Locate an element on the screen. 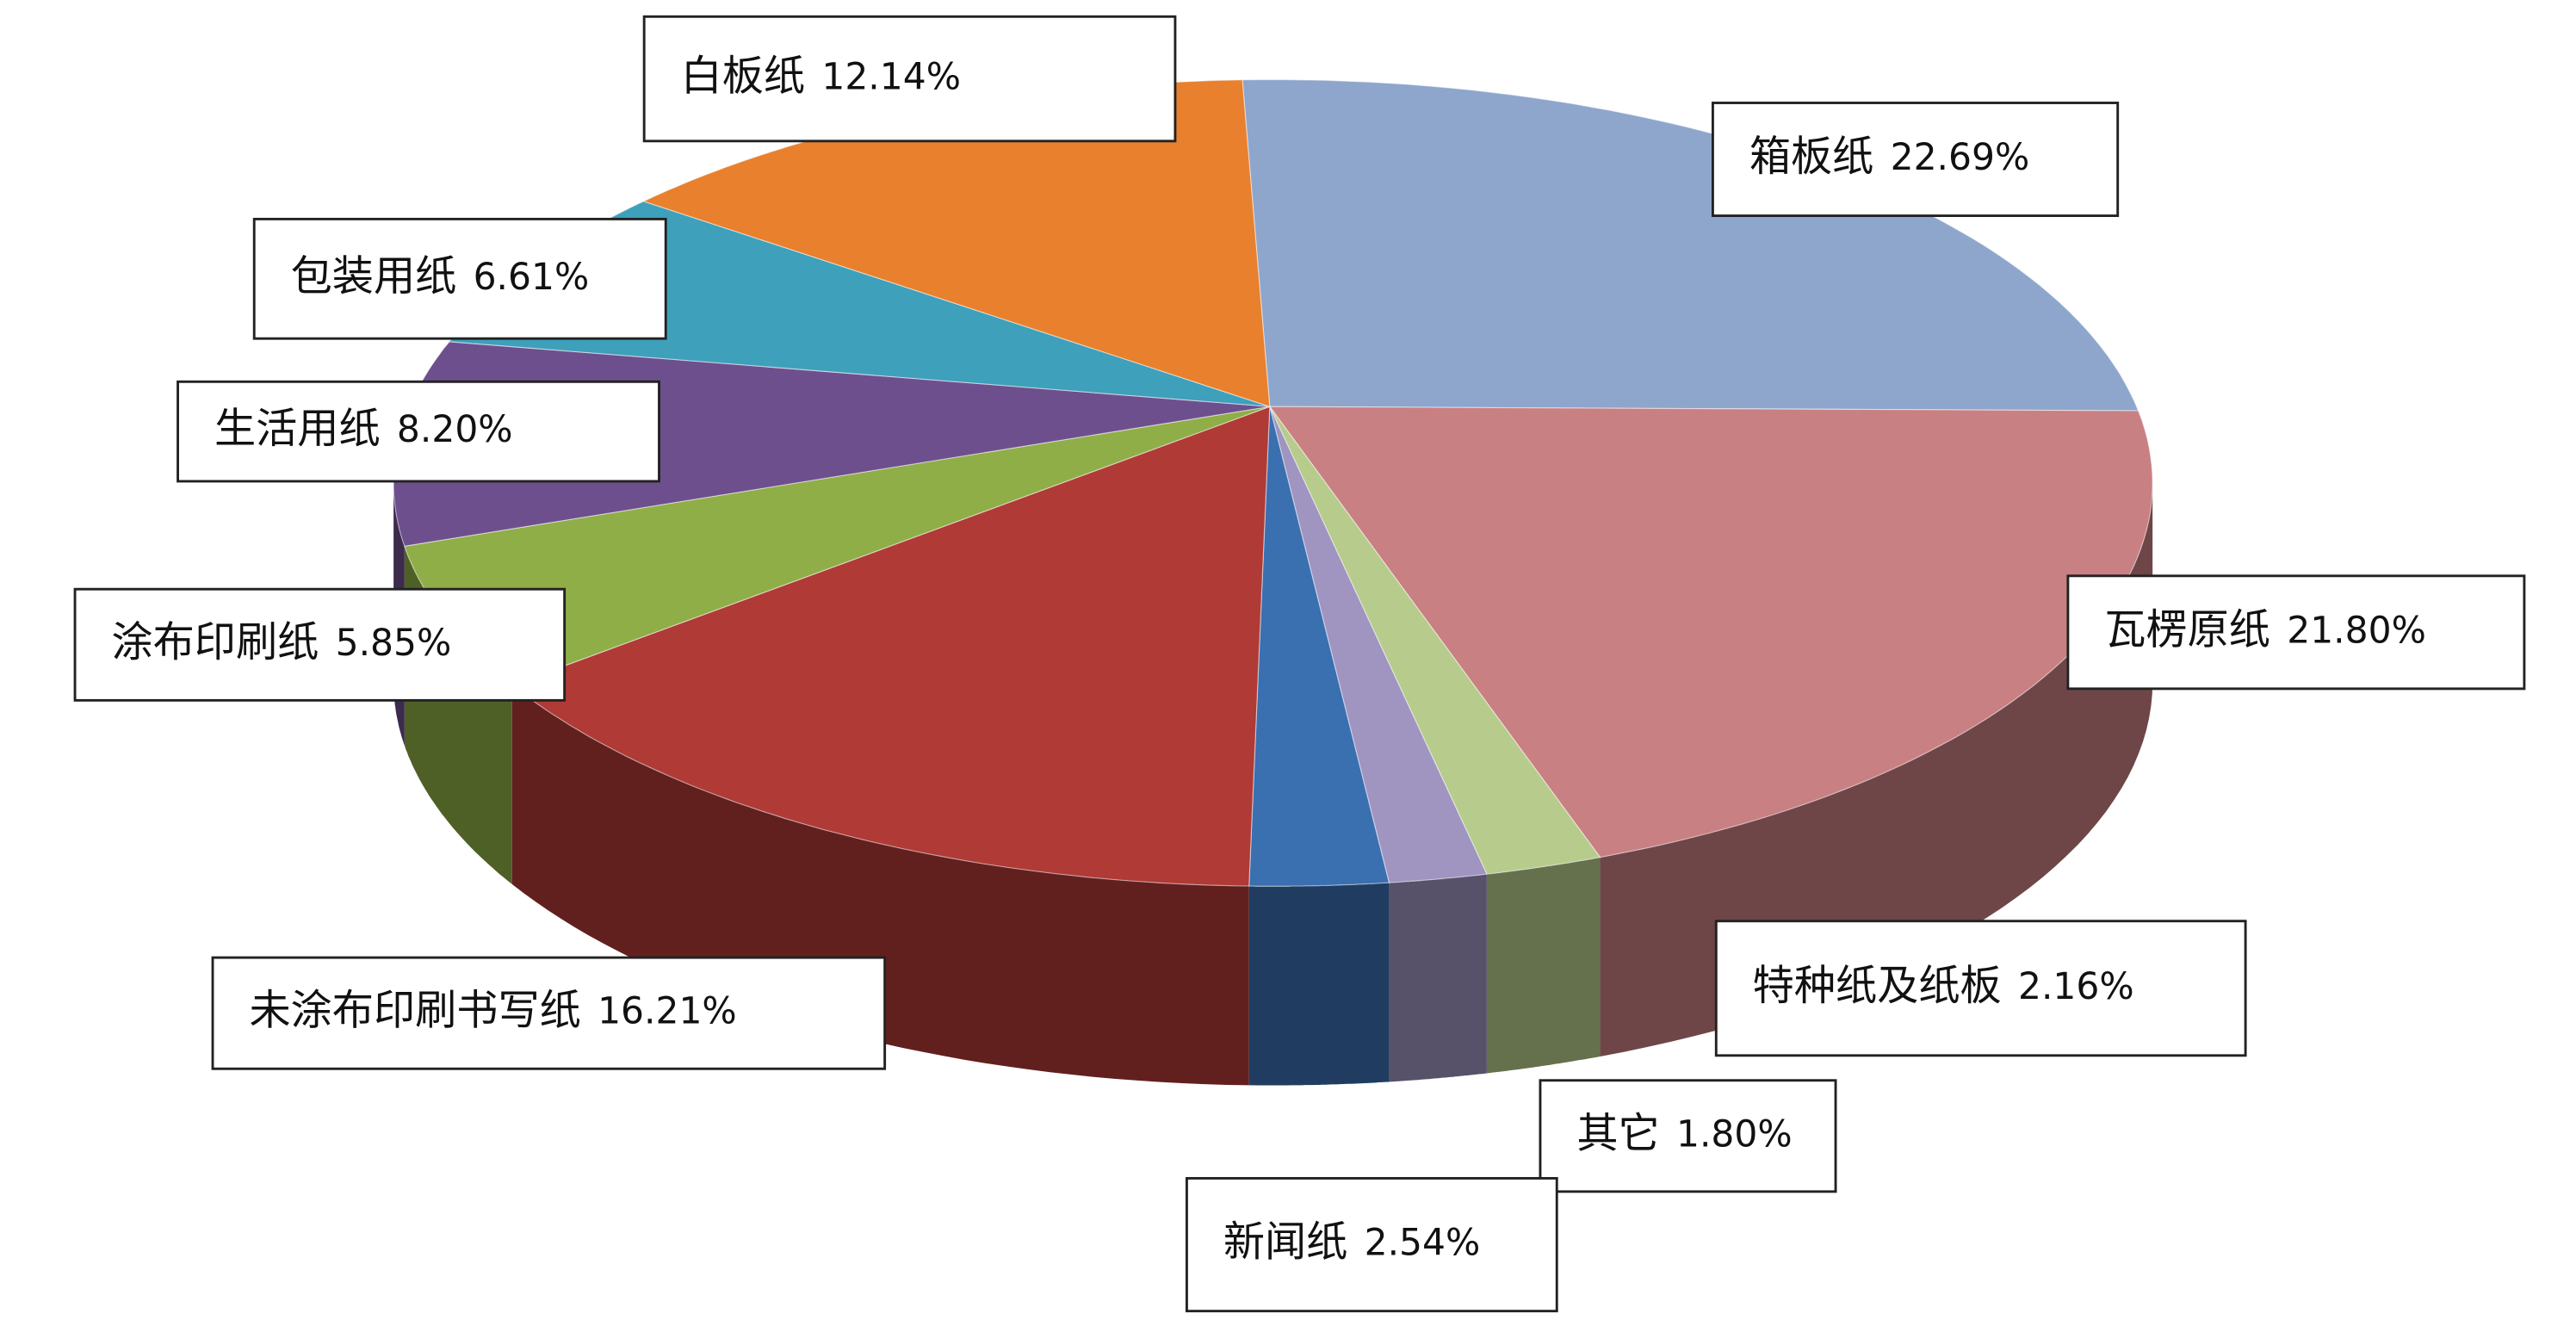 This screenshot has height=1326, width=2576. data-label: 白板纸 12.14% is located at coordinates (910, 79).